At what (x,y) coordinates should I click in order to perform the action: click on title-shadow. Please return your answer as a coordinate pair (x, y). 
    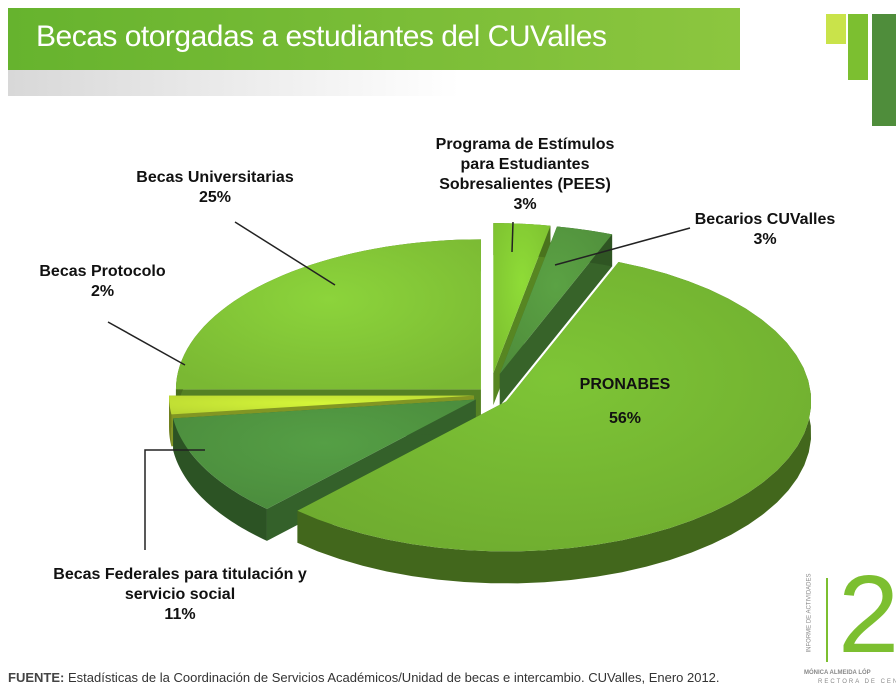
    Looking at the image, I should click on (234, 83).